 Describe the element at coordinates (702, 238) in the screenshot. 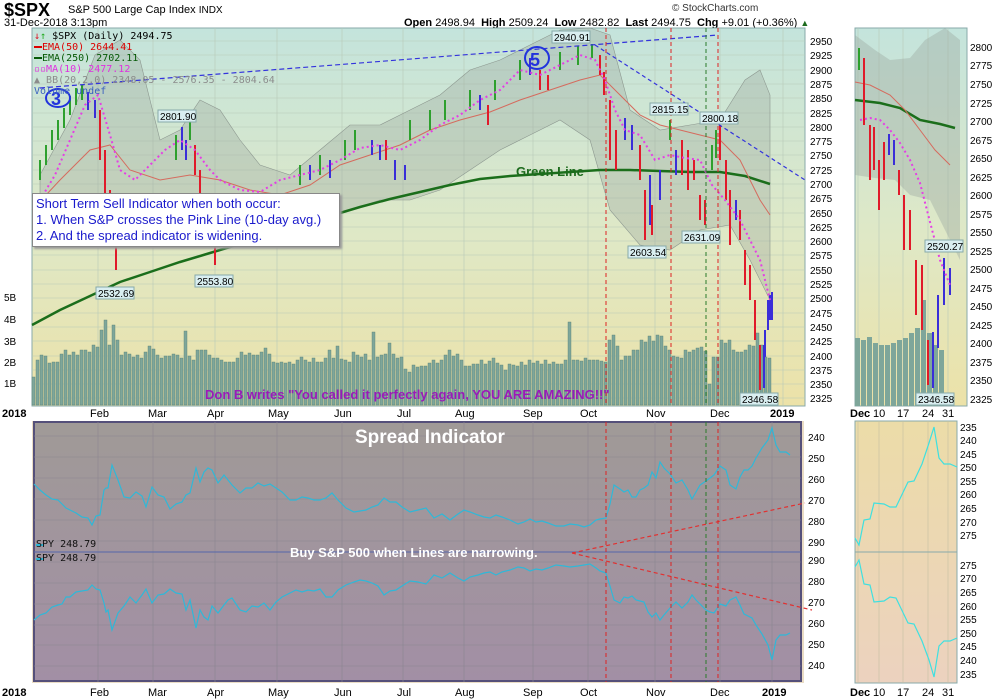

I see `svg-text: 2631.09` at that location.